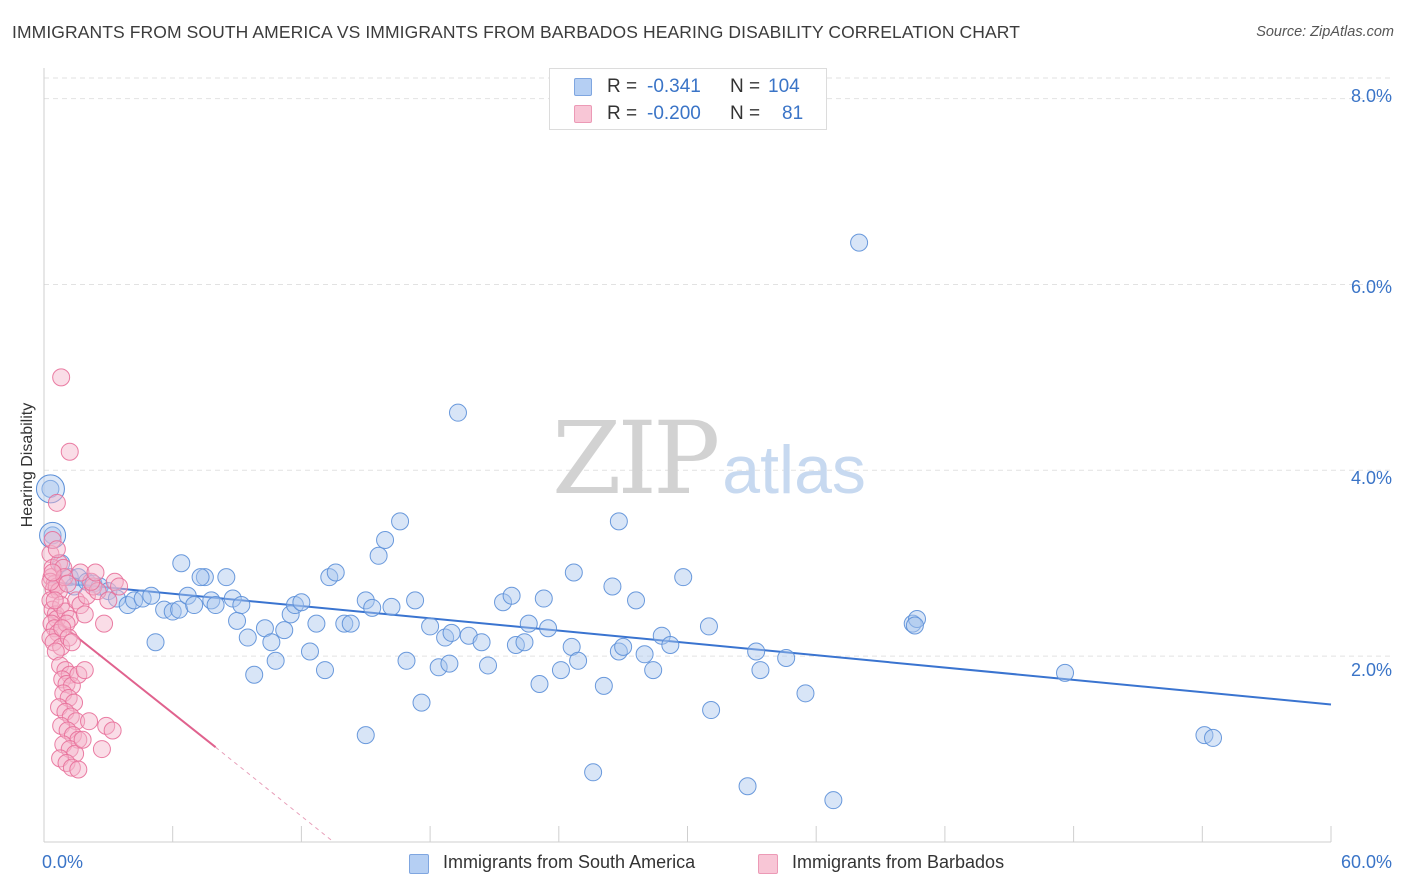 Image resolution: width=1406 pixels, height=892 pixels. What do you see at coordinates (1371, 478) in the screenshot?
I see `y-tick-label: 4.0%` at bounding box center [1371, 478].